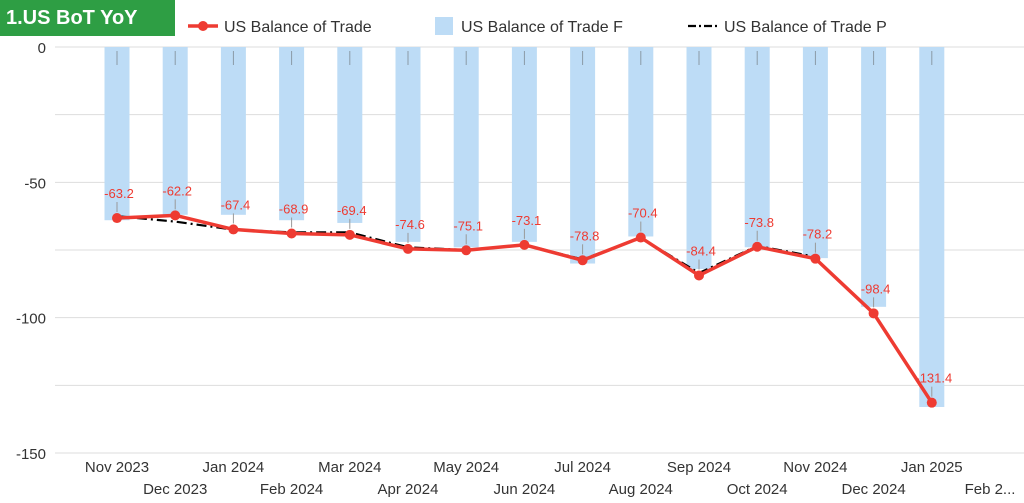  Describe the element at coordinates (42, 48) in the screenshot. I see `y-tick-label: 0` at that location.